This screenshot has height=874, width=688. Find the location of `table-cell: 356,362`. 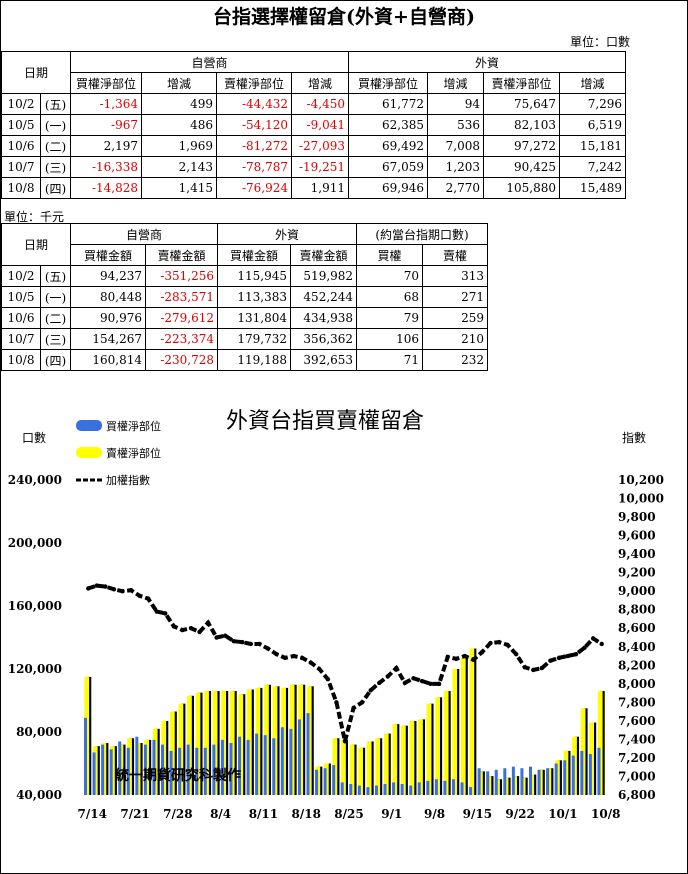

table-cell: 356,362 is located at coordinates (324, 339).